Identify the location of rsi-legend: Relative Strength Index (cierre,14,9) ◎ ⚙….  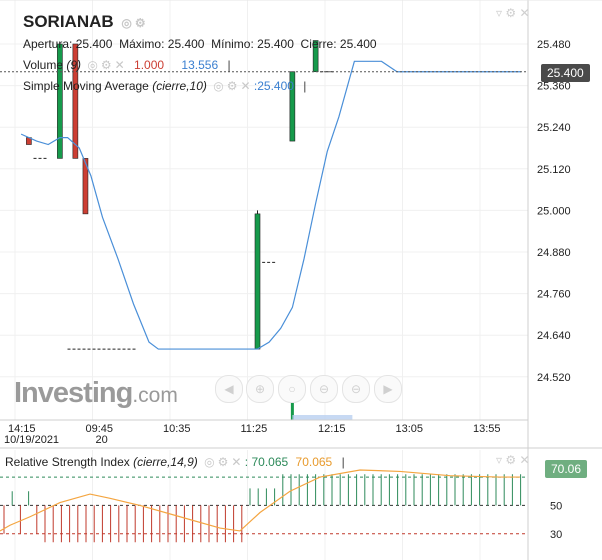
(175, 462).